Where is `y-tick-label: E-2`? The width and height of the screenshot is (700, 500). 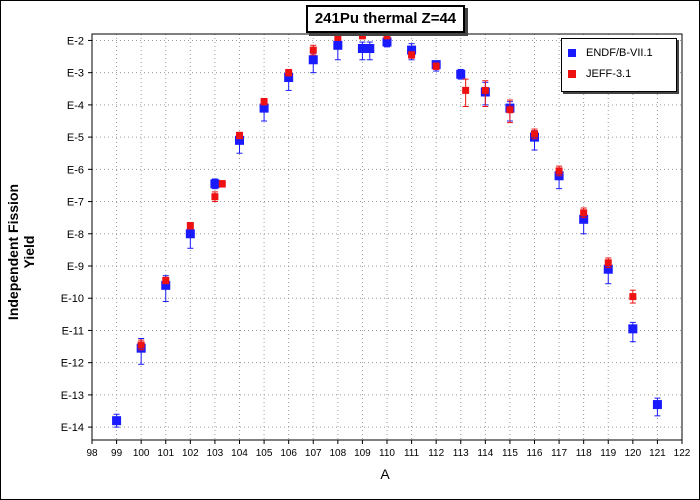
y-tick-label: E-2 is located at coordinates (75, 41).